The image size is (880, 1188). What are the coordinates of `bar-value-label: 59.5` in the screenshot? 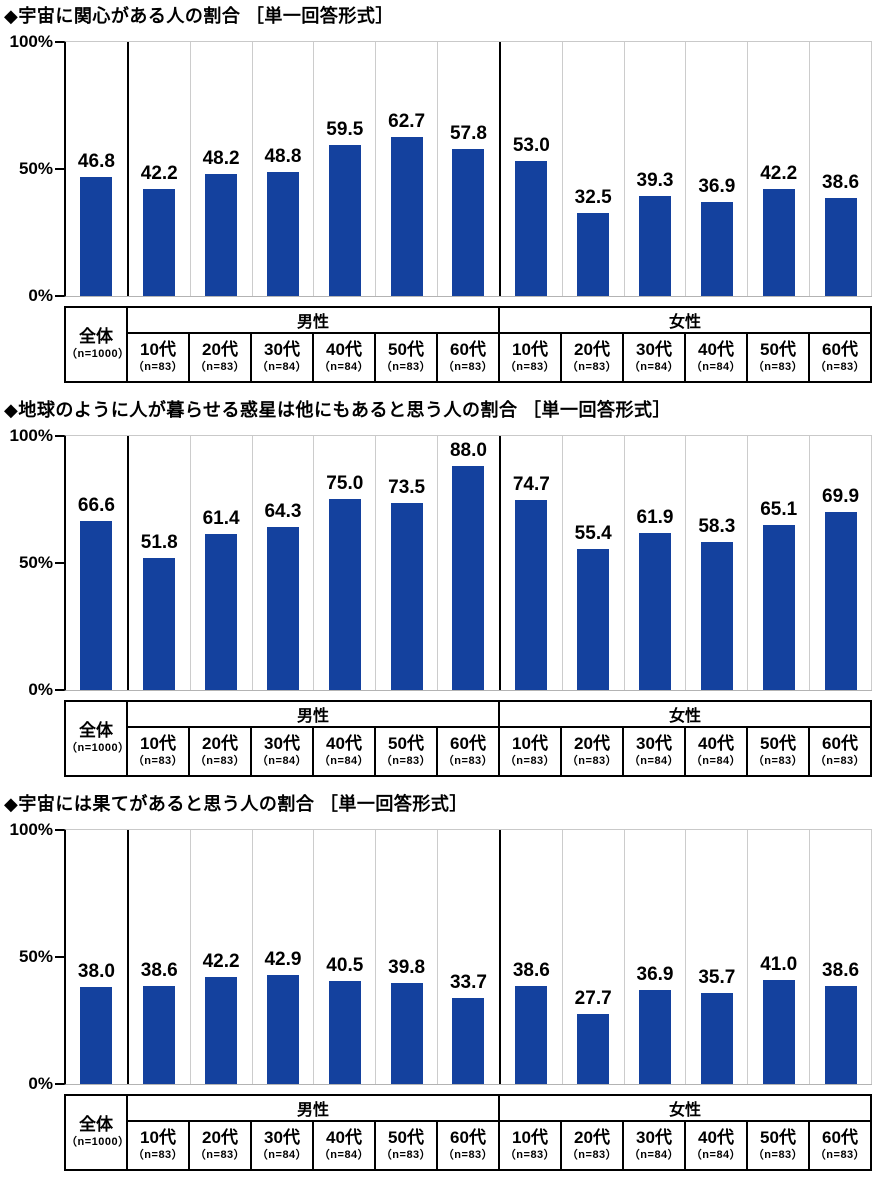 It's located at (345, 129).